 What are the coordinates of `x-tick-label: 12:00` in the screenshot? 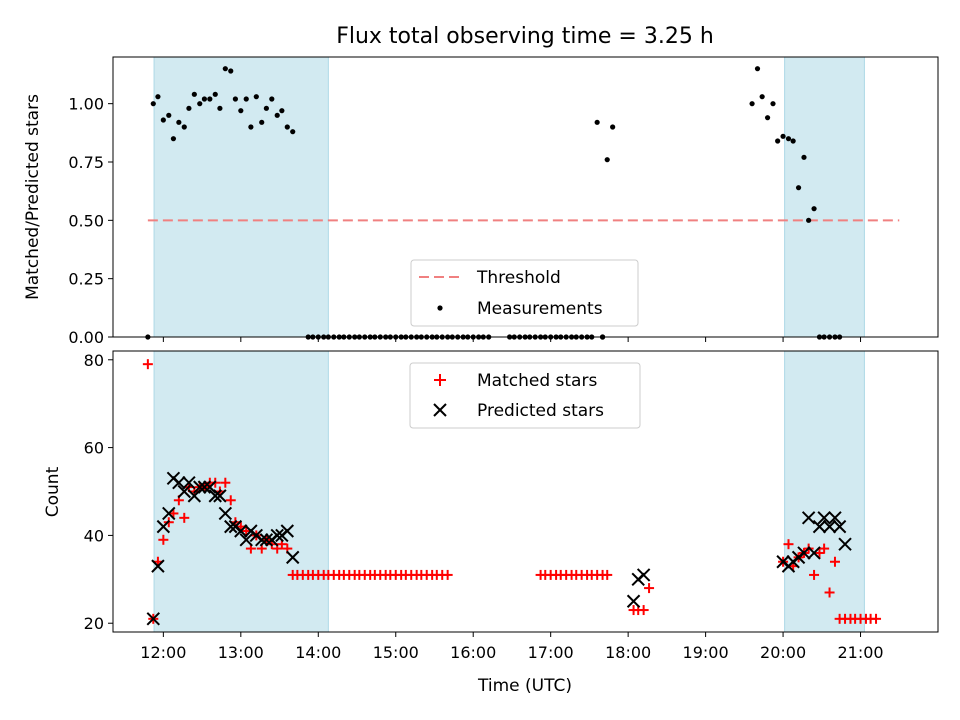 It's located at (163, 652).